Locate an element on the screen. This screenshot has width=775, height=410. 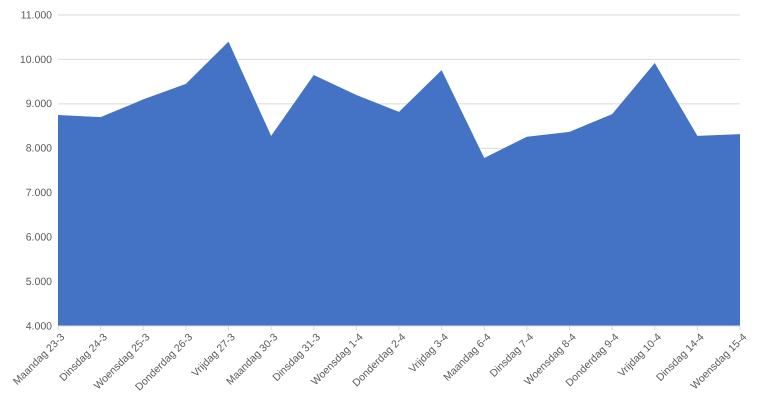
y-tick-label: 11.000 is located at coordinates (36, 15).